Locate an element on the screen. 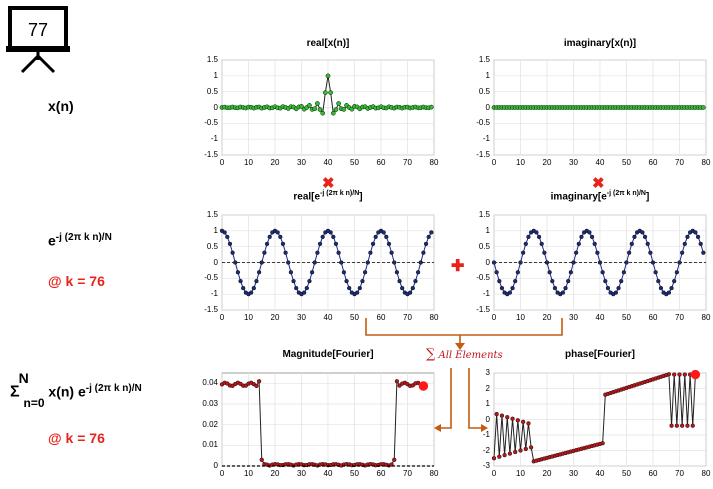 The width and height of the screenshot is (713, 489). y-tick-label: -1 is located at coordinates (486, 294).